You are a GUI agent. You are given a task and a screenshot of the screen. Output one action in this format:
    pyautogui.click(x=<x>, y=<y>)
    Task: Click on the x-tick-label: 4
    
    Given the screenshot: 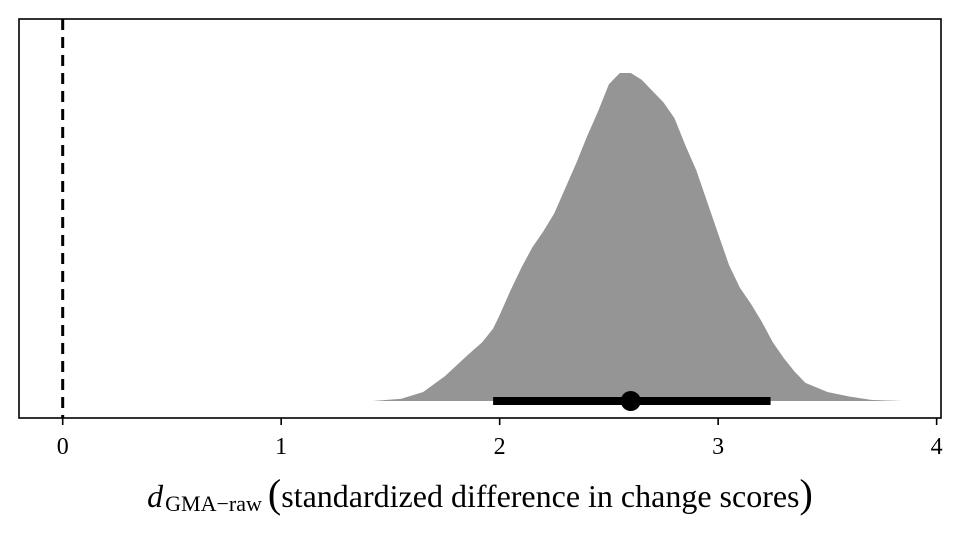 What is the action you would take?
    pyautogui.click(x=937, y=447)
    